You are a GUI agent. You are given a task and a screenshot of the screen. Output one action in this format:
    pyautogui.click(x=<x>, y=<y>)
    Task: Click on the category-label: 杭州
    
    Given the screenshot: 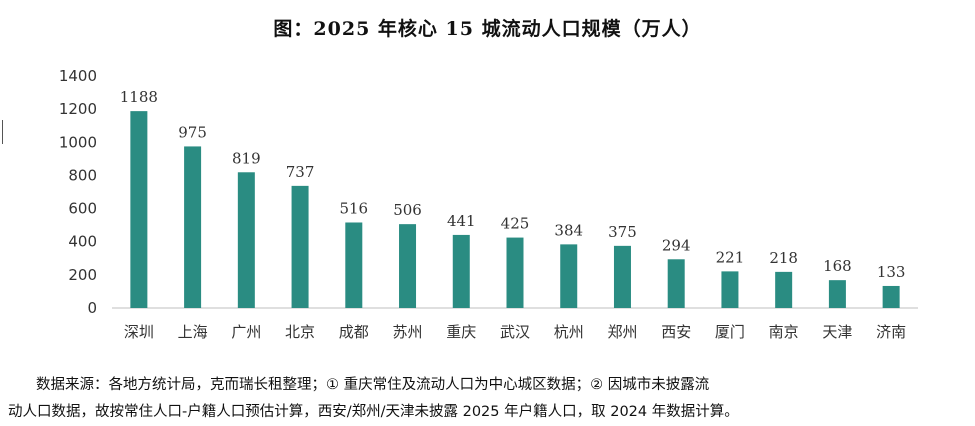 What is the action you would take?
    pyautogui.click(x=569, y=332)
    